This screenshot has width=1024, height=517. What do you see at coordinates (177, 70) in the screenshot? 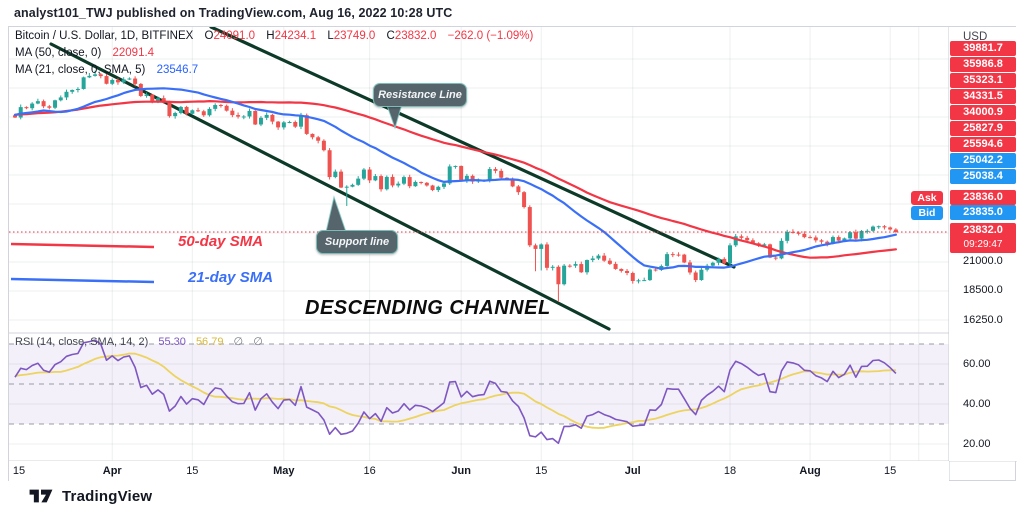
I see `ma21-legend-value: 23546.7` at bounding box center [177, 70].